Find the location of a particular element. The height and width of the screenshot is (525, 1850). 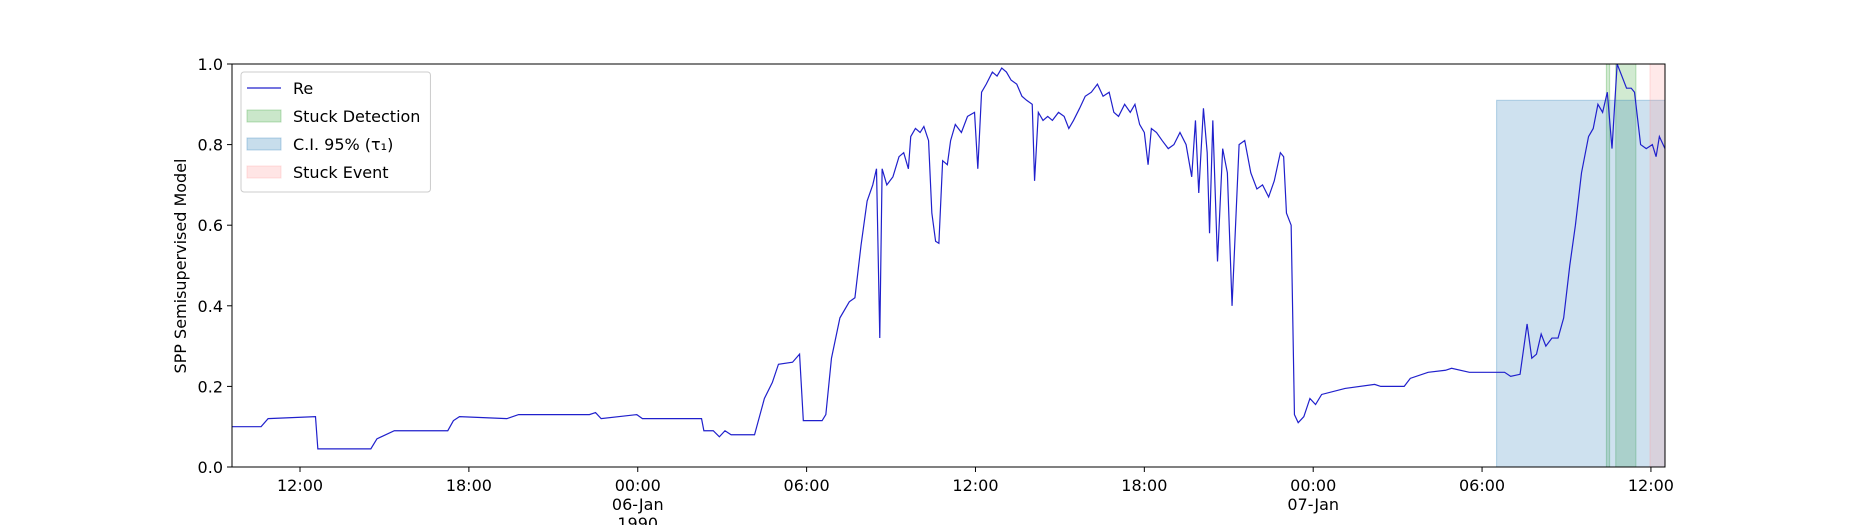

legend-label: Stuck Event is located at coordinates (341, 172).